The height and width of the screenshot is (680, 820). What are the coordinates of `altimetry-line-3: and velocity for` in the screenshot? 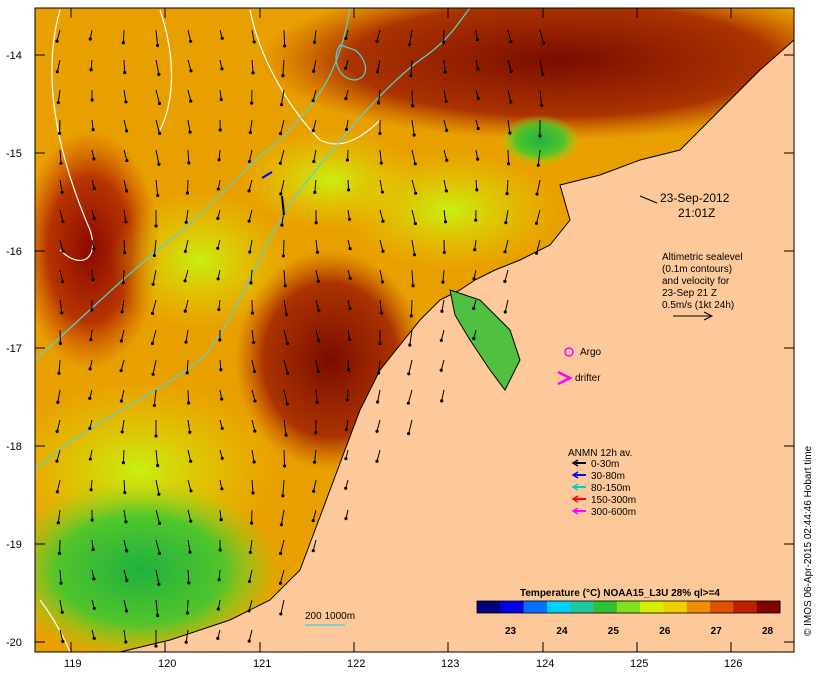 It's located at (696, 281).